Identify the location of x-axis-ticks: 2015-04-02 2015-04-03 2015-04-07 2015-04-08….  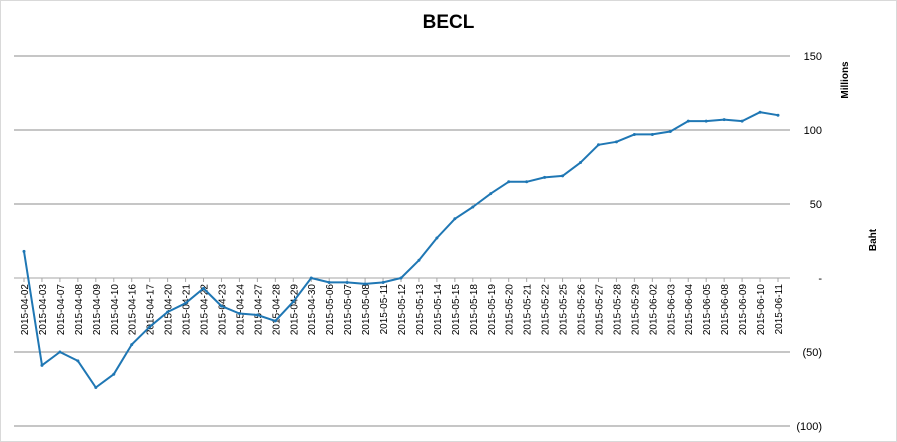
(402, 306).